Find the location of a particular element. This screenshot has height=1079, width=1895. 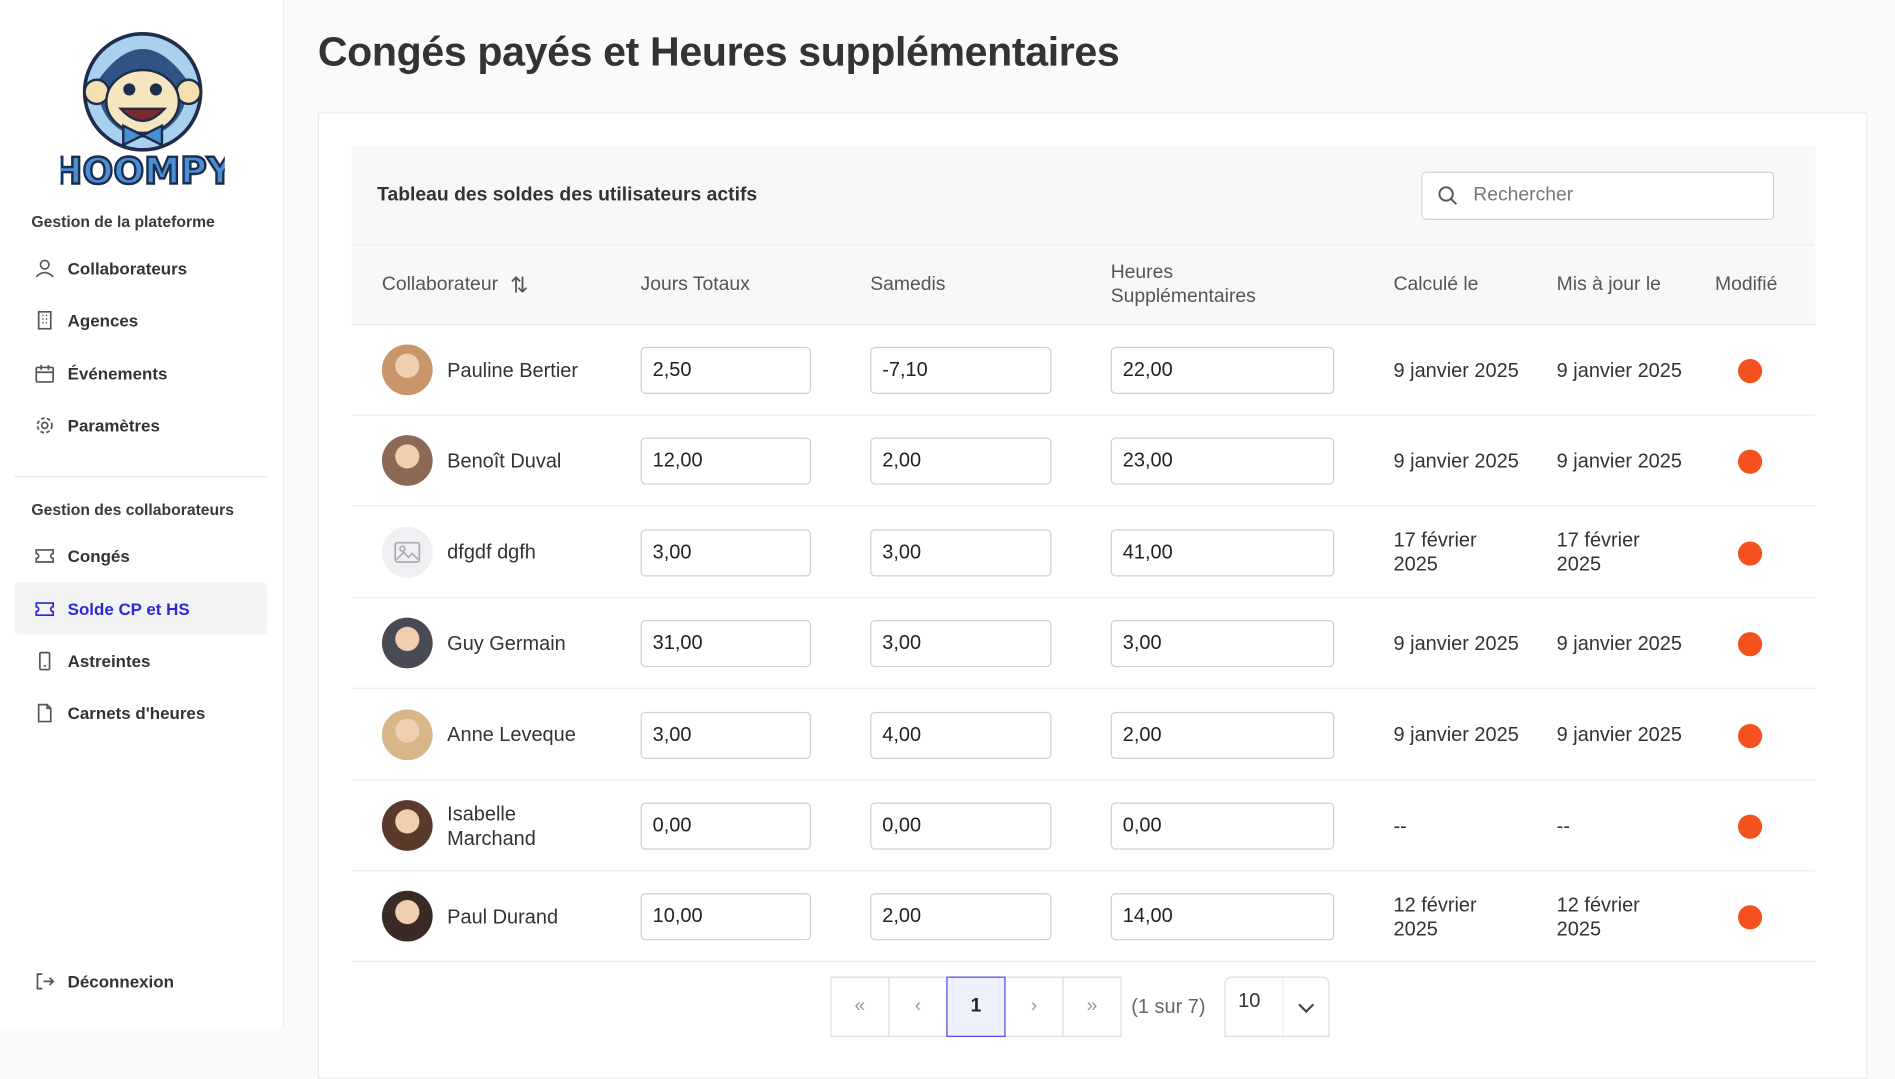

samedis-input: -7,10 is located at coordinates (961, 370).